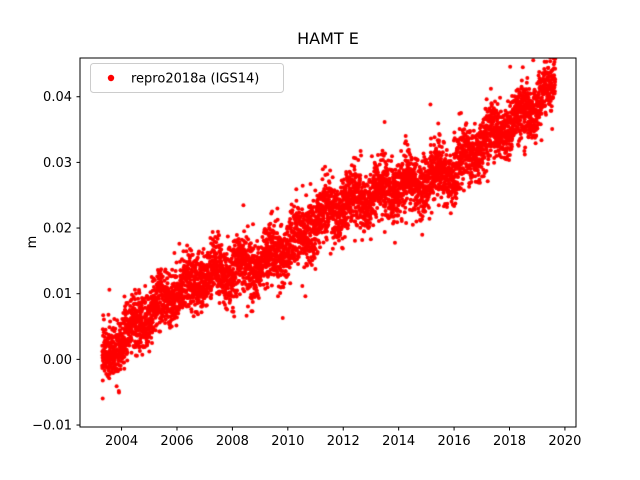 The image size is (640, 480). What do you see at coordinates (52, 426) in the screenshot?
I see `y-tick-label: −0.01` at bounding box center [52, 426].